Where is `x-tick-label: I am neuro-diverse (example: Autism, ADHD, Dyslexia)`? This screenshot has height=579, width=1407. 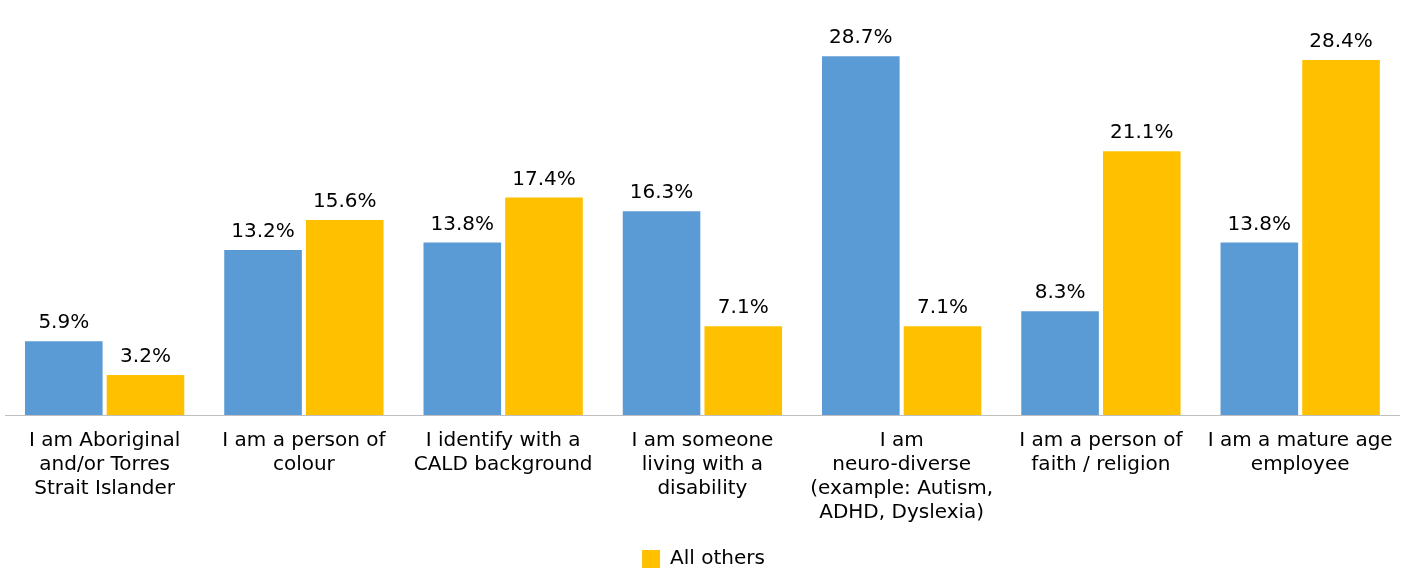 x-tick-label: I am neuro-diverse (example: Autism, ADHD, Dyslexia) is located at coordinates (902, 475).